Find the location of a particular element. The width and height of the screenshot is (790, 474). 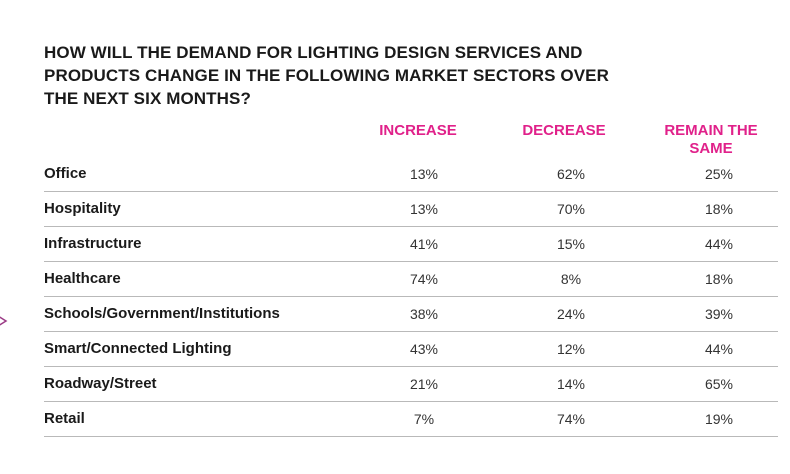

row-label: Hospitality is located at coordinates (82, 208).